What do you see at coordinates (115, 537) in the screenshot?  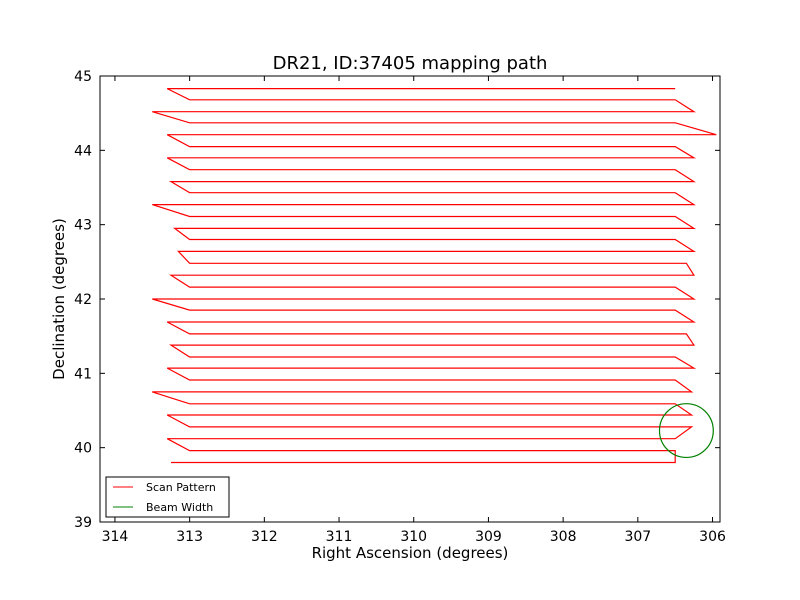 I see `x-tick-label: 314` at bounding box center [115, 537].